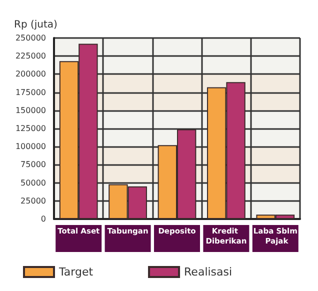  Describe the element at coordinates (30, 110) in the screenshot. I see `y-tick-label: 150000` at that location.